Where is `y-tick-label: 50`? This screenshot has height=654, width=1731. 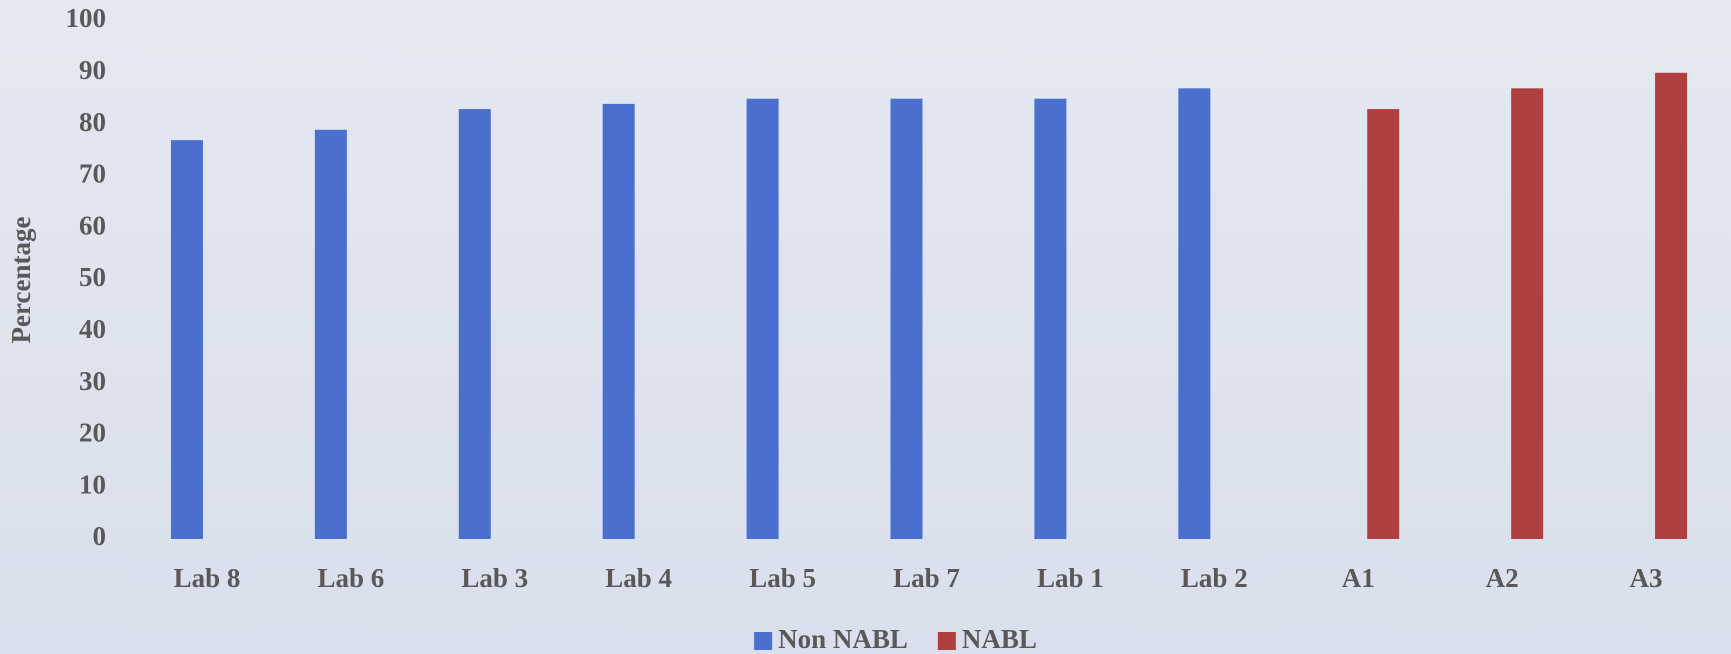
y-tick-label: 50 is located at coordinates (92, 277).